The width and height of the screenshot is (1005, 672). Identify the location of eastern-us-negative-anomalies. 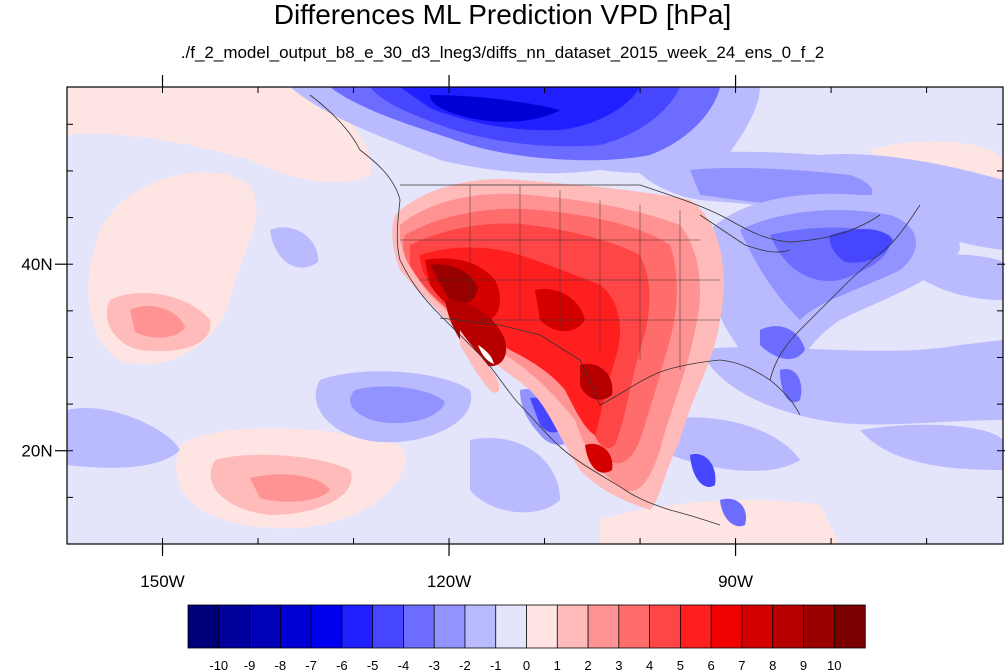
(833, 298).